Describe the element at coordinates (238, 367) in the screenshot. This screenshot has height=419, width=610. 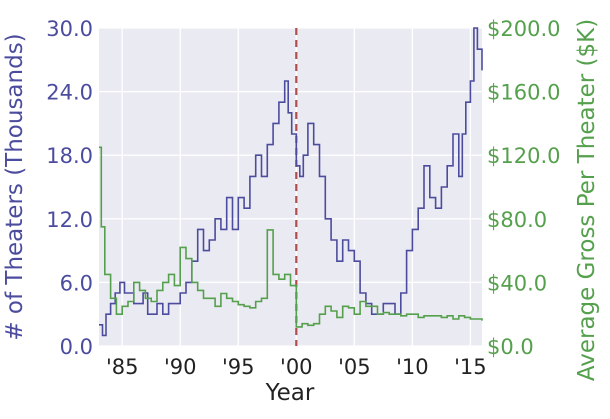
I see `x-tick-label: '95` at that location.